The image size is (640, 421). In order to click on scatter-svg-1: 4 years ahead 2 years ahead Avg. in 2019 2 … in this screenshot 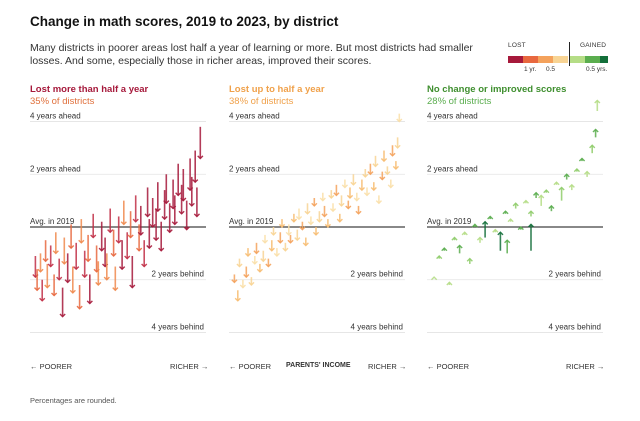, I will do `click(317, 222)`.